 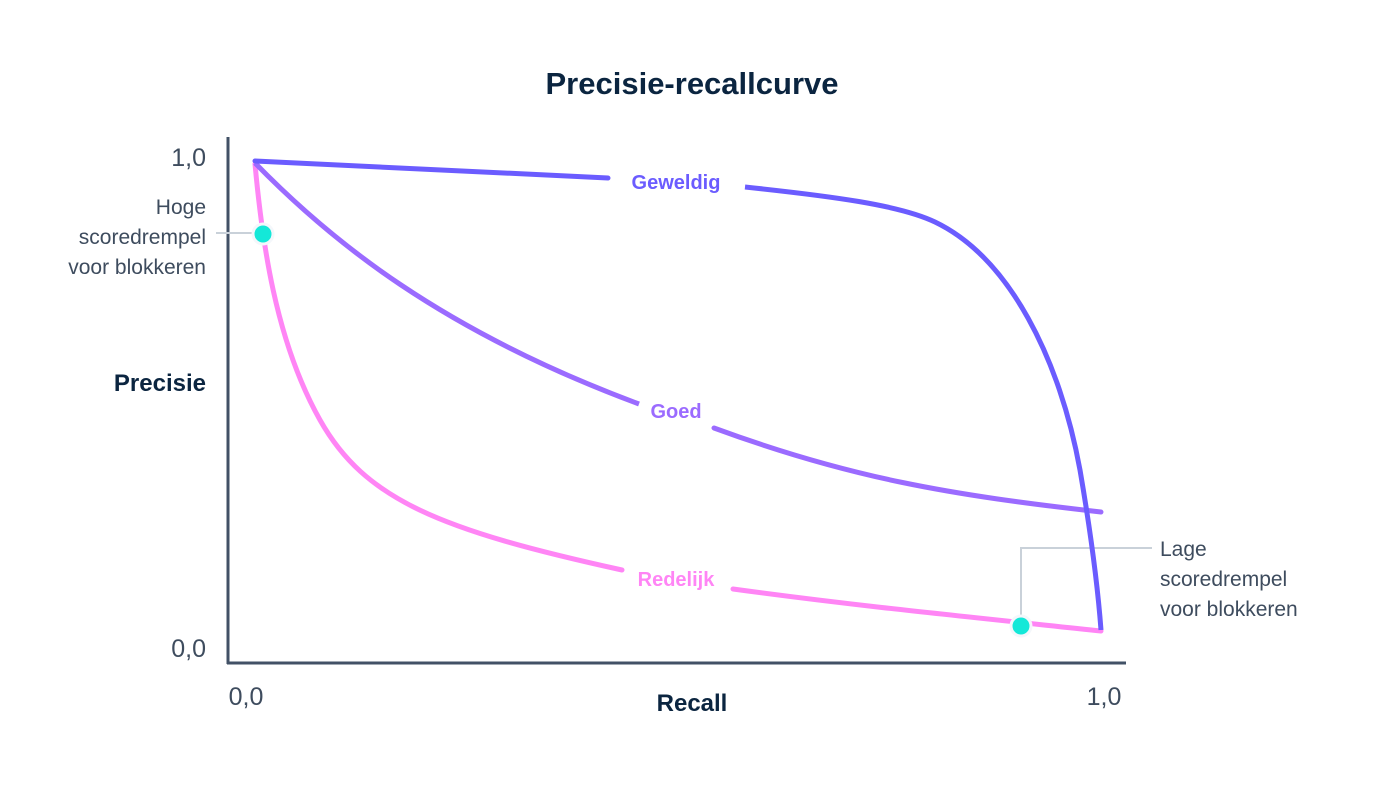 I want to click on series-redelijk-line-right, so click(x=917, y=610).